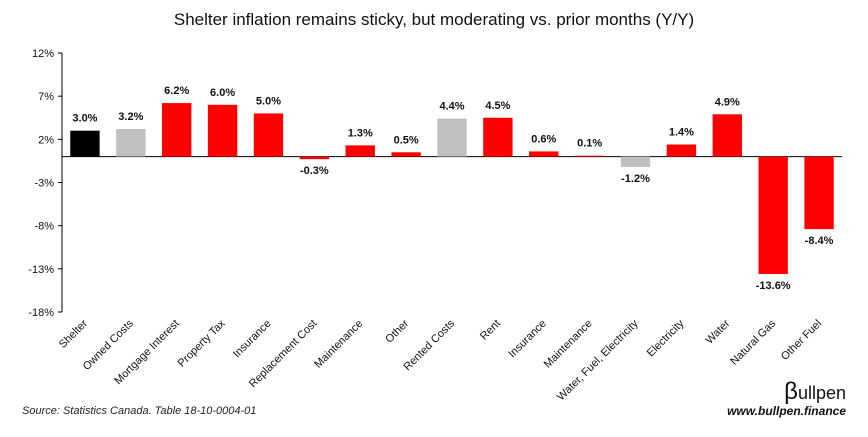  What do you see at coordinates (41, 313) in the screenshot?
I see `y-tick-label: -18%` at bounding box center [41, 313].